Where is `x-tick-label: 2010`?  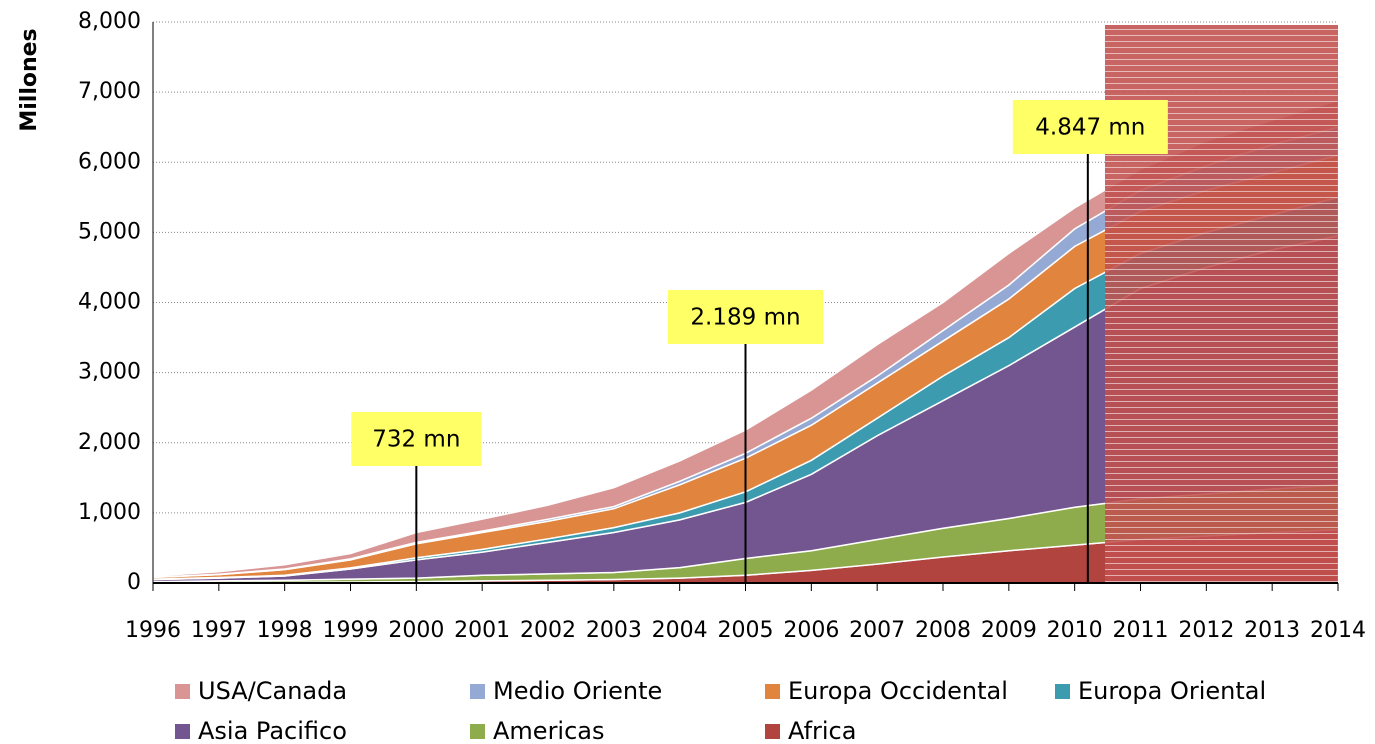
x-tick-label: 2010 is located at coordinates (1075, 630).